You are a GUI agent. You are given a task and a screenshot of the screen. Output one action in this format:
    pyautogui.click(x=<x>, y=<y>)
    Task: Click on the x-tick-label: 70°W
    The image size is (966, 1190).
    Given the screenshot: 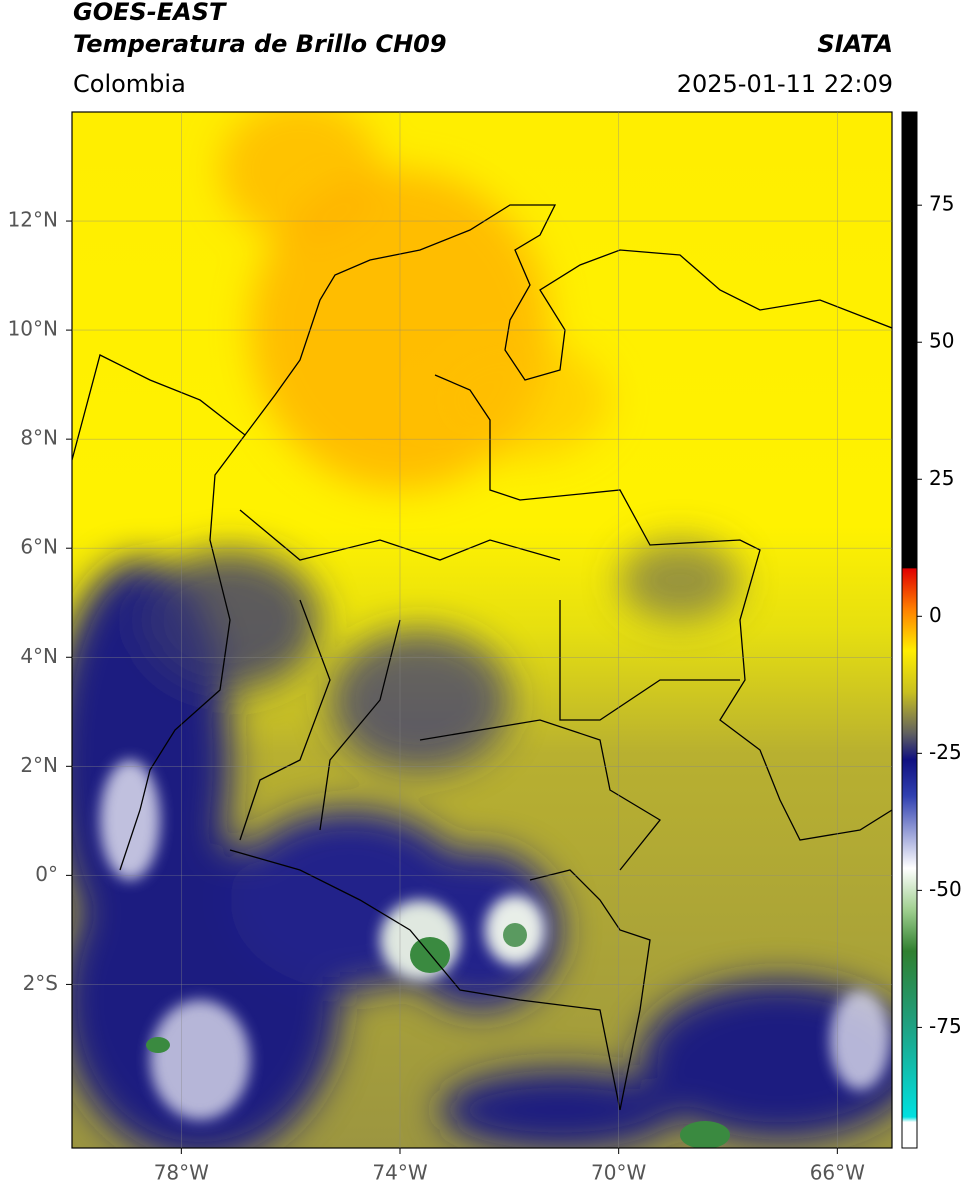 What is the action you would take?
    pyautogui.click(x=618, y=1173)
    